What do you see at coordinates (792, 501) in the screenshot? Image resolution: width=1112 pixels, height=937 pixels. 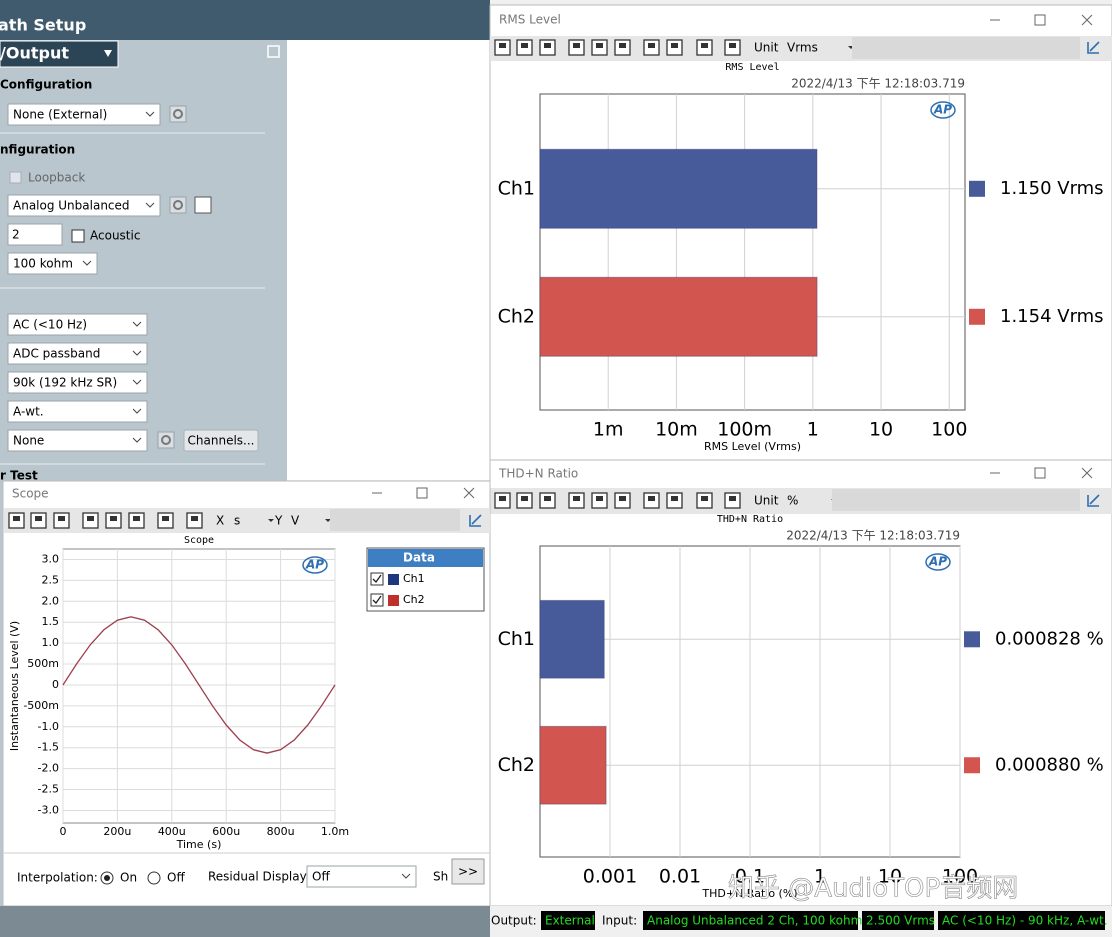 I see `unit-select: %` at bounding box center [792, 501].